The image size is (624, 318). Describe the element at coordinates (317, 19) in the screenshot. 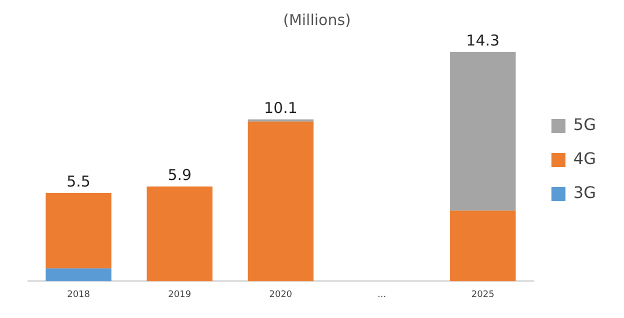

I see `chart-title: (Millions)` at that location.